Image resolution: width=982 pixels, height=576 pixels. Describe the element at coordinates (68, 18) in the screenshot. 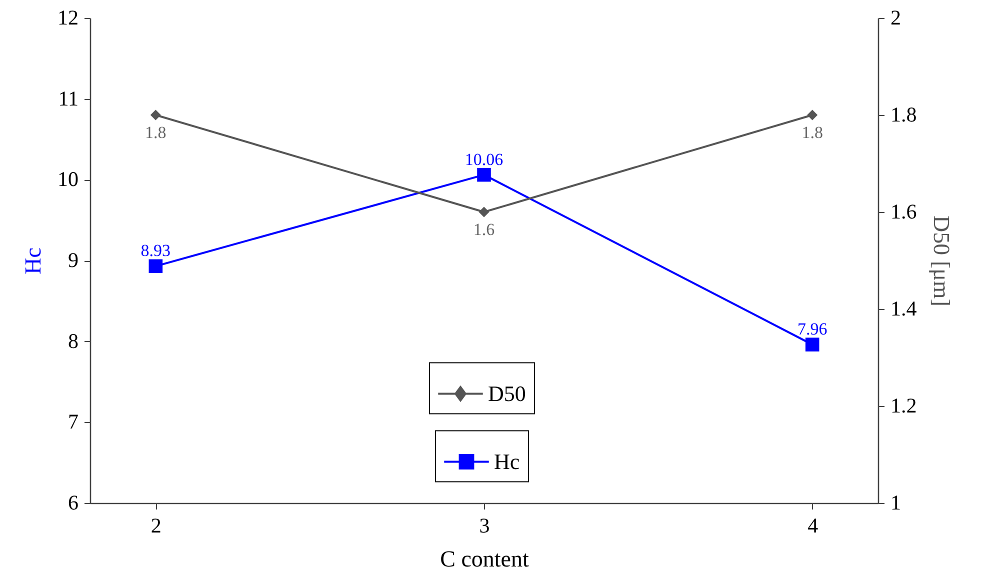

I see `y-tick-label: 12` at that location.